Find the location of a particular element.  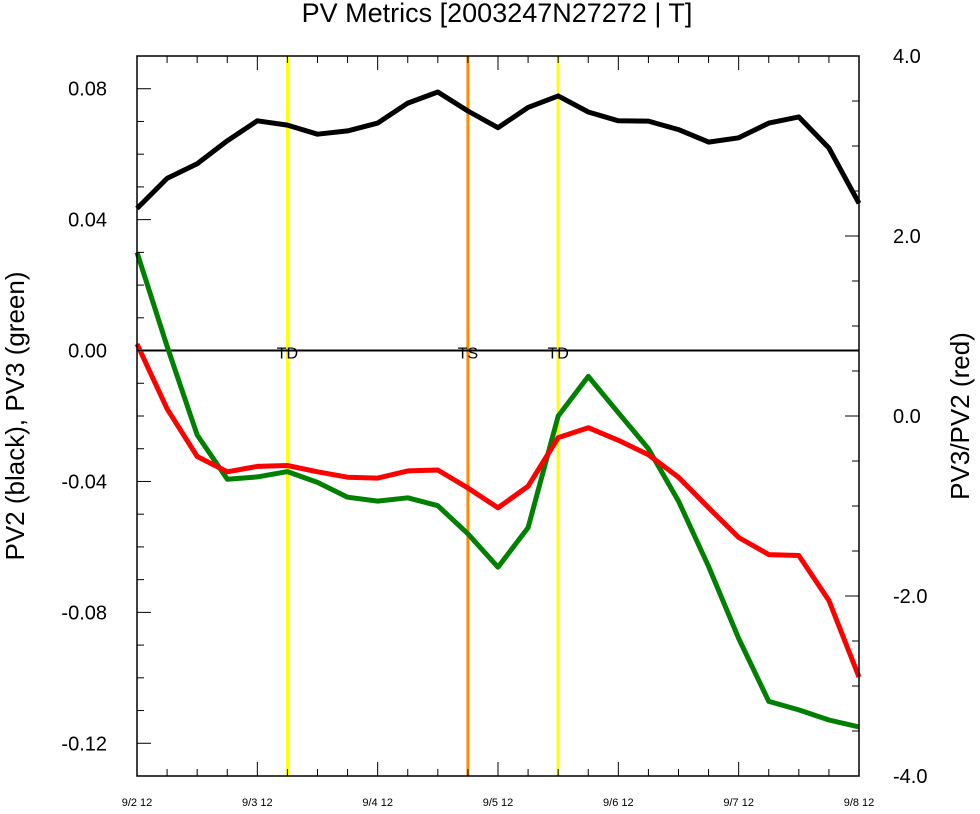

right-y-tick-label: 0.0 is located at coordinates (907, 417).